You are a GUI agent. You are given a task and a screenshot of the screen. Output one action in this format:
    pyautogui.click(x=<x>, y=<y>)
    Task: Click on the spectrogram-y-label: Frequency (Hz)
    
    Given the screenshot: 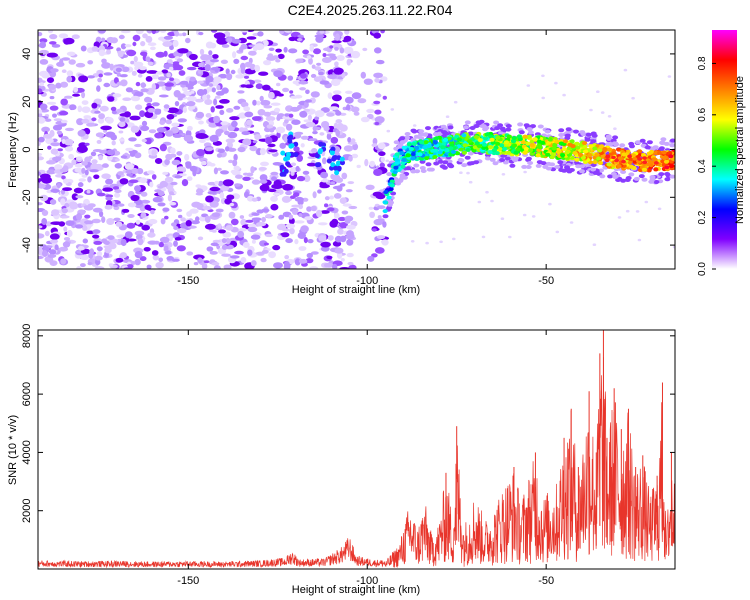 What is the action you would take?
    pyautogui.click(x=13, y=150)
    